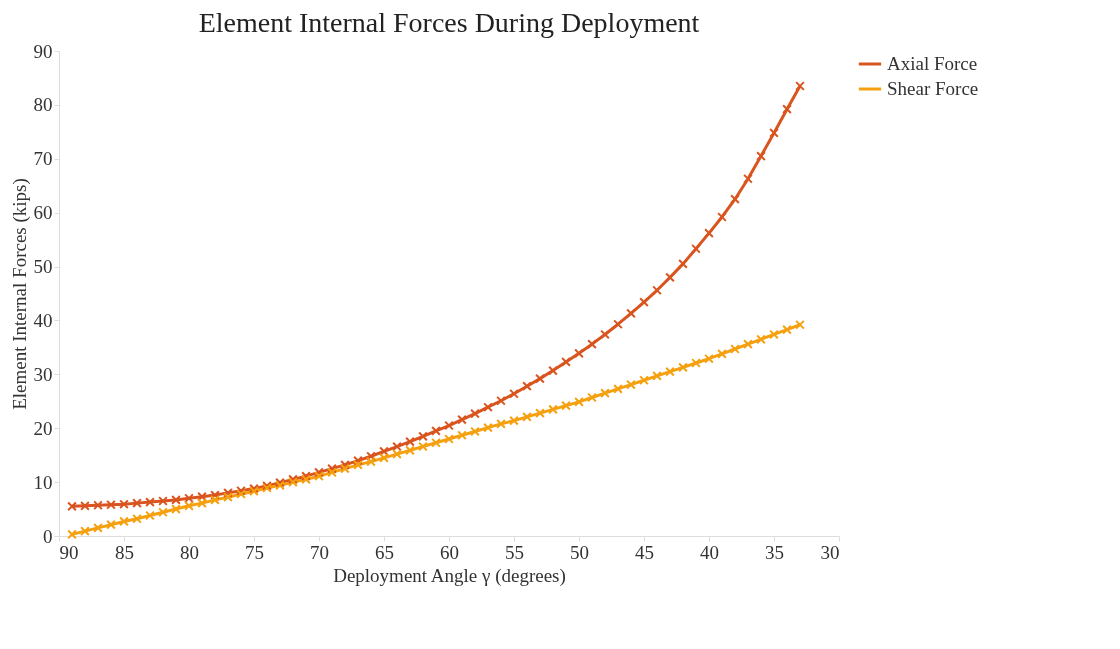 Image resolution: width=1120 pixels, height=649 pixels. I want to click on x-tick-label: 40, so click(709, 552).